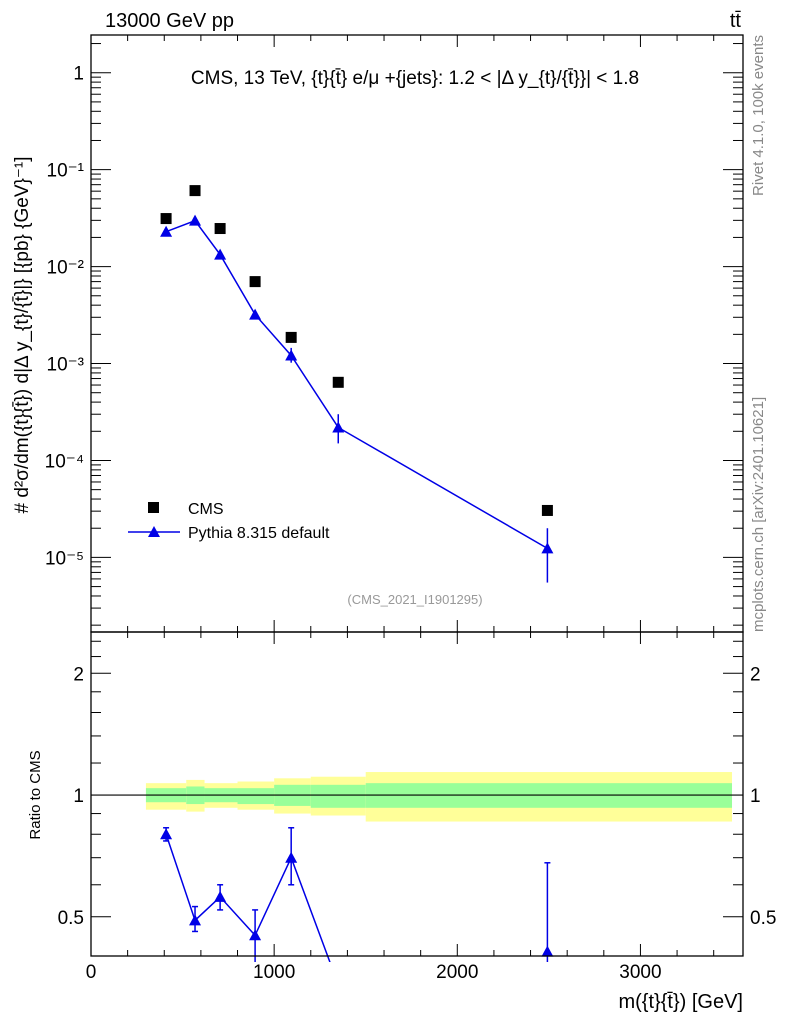 Image resolution: width=786 pixels, height=1024 pixels. Describe the element at coordinates (763, 918) in the screenshot. I see `ratio-y-tick-label-right: 0.5` at that location.